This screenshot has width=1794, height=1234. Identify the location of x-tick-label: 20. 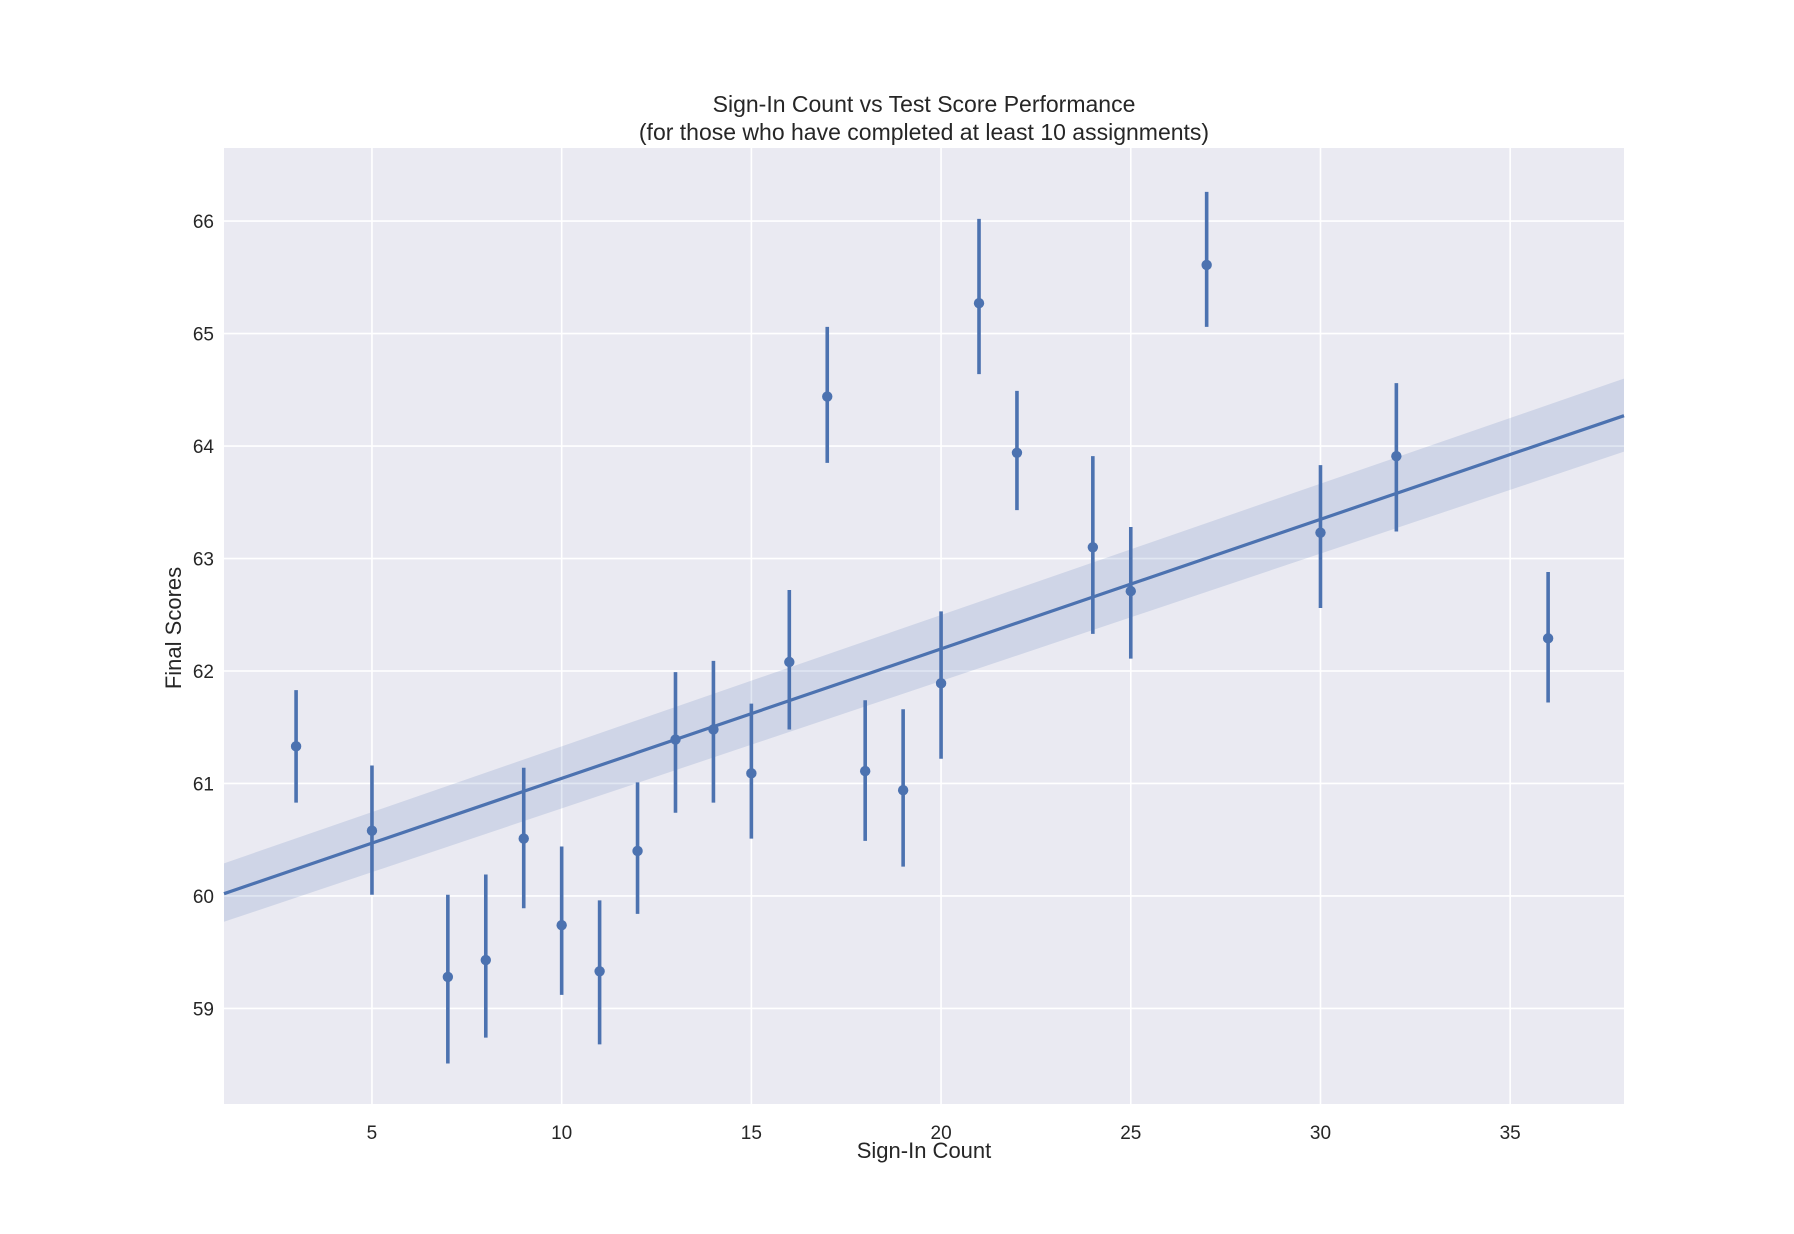
(941, 1133).